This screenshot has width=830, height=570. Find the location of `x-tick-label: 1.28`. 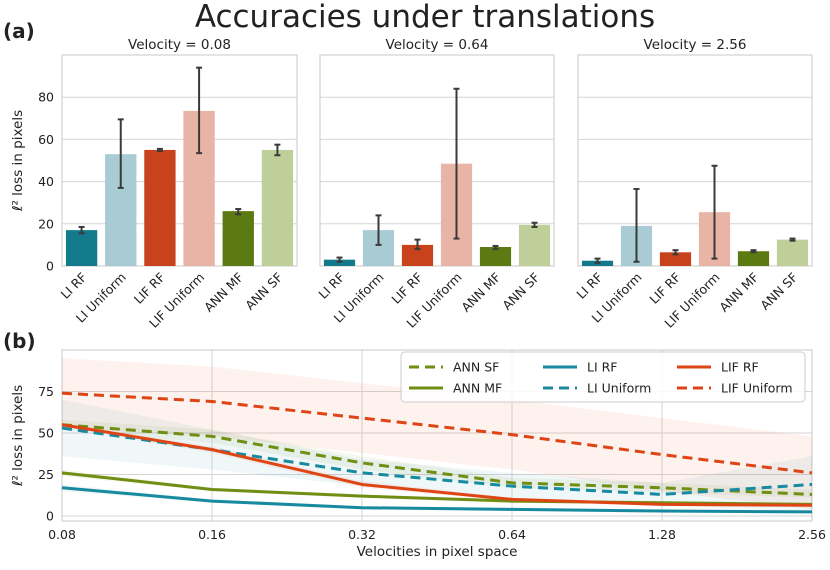

x-tick-label: 1.28 is located at coordinates (662, 534).